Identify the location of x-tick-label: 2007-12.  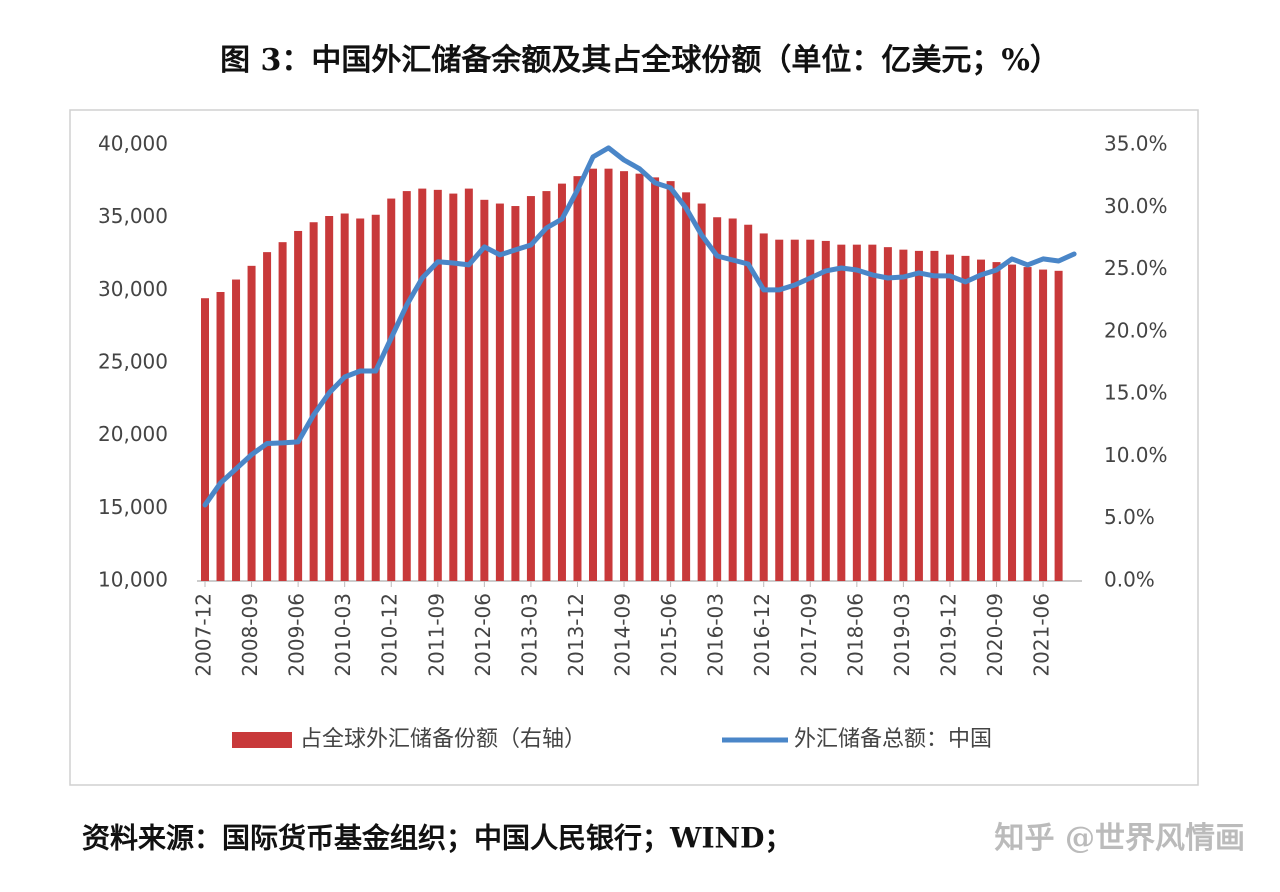
(204, 635).